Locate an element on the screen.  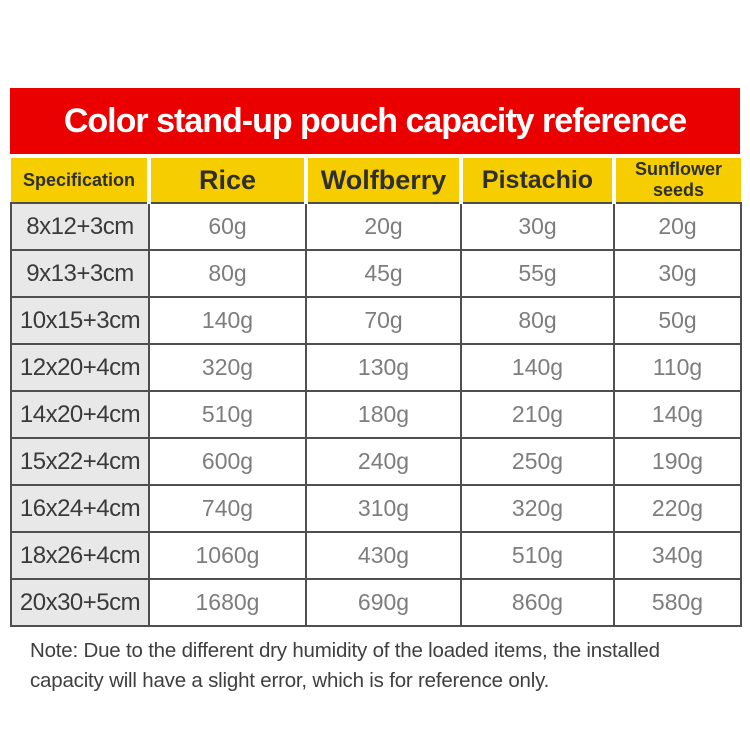
spec-cell: 10x15+3cm is located at coordinates (80, 320).